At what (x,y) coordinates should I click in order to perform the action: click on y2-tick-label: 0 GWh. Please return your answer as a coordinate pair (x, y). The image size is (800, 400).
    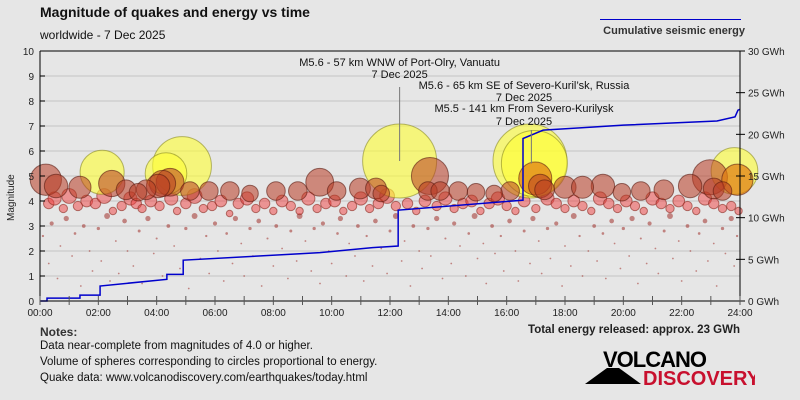
    Looking at the image, I should click on (763, 302).